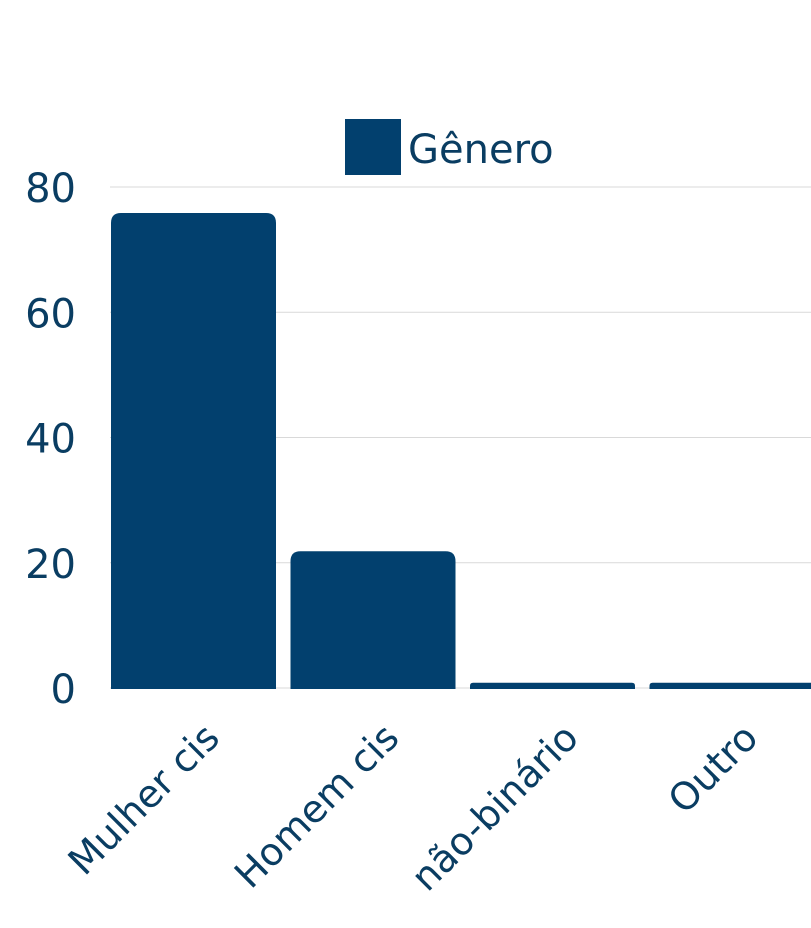 The height and width of the screenshot is (928, 811). What do you see at coordinates (373, 147) in the screenshot?
I see `legend-swatch` at bounding box center [373, 147].